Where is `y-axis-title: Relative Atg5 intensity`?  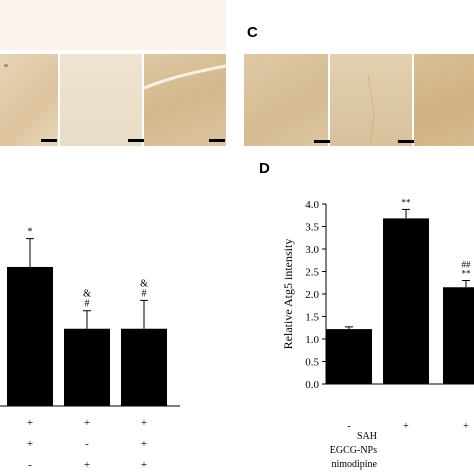
y-axis-title: Relative Atg5 intensity is located at coordinates (288, 294).